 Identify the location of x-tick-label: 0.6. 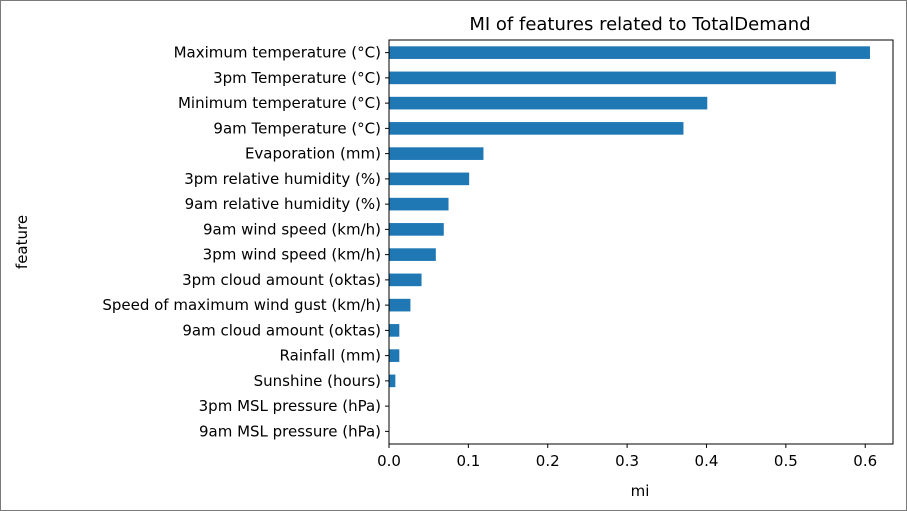
(865, 461).